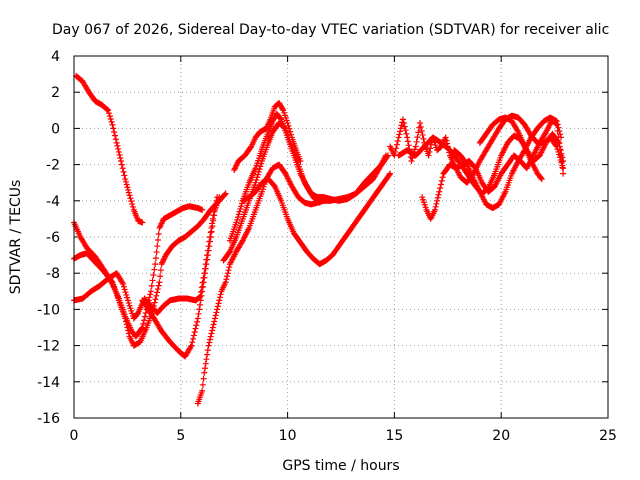 The height and width of the screenshot is (480, 640). Describe the element at coordinates (608, 436) in the screenshot. I see `x-tick-label: 25` at that location.